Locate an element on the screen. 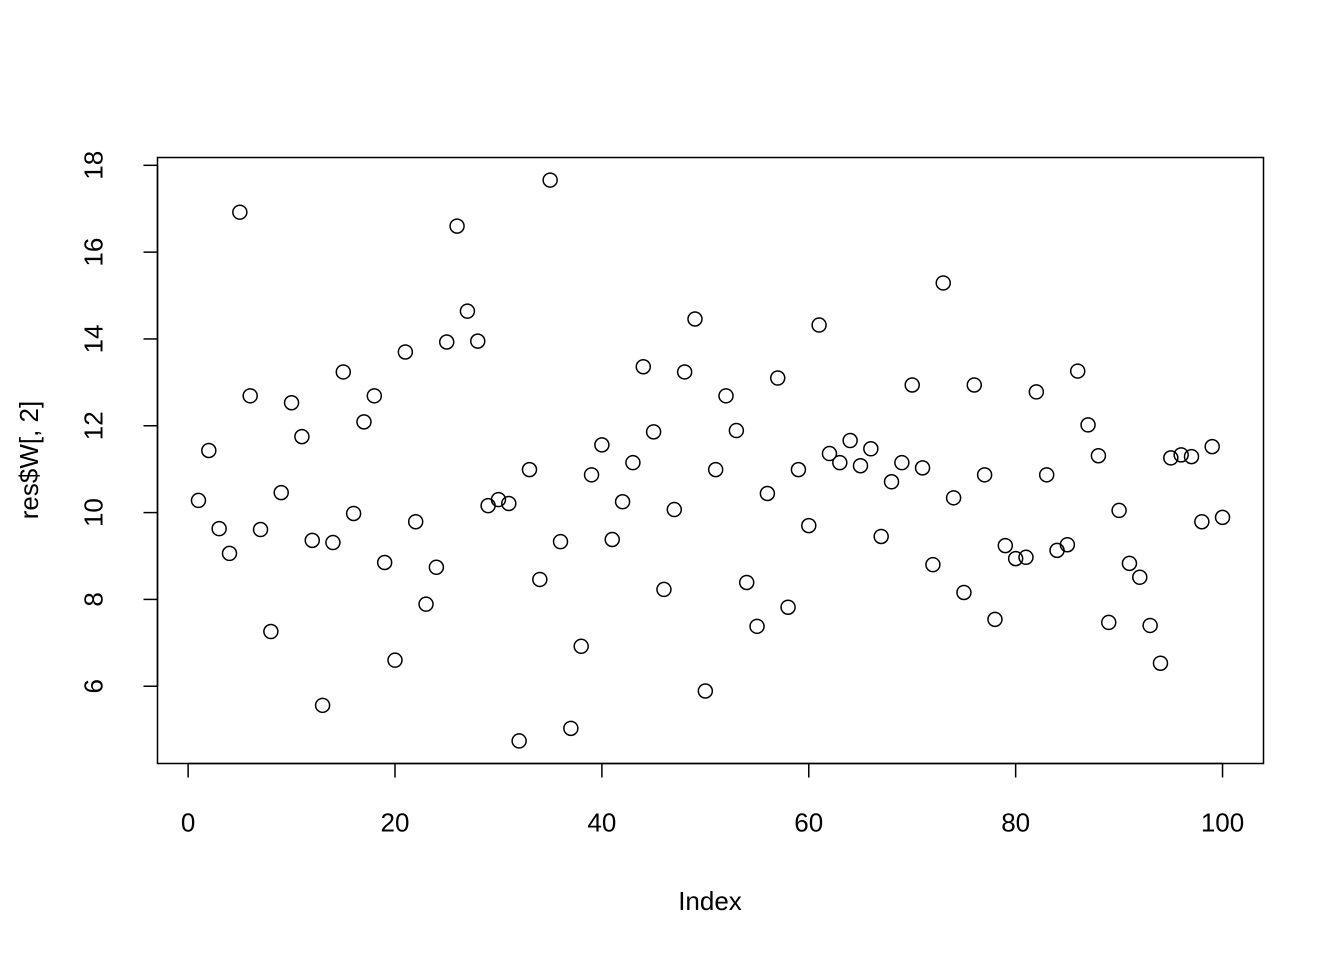  x-tick-label: 100 is located at coordinates (1222, 823).